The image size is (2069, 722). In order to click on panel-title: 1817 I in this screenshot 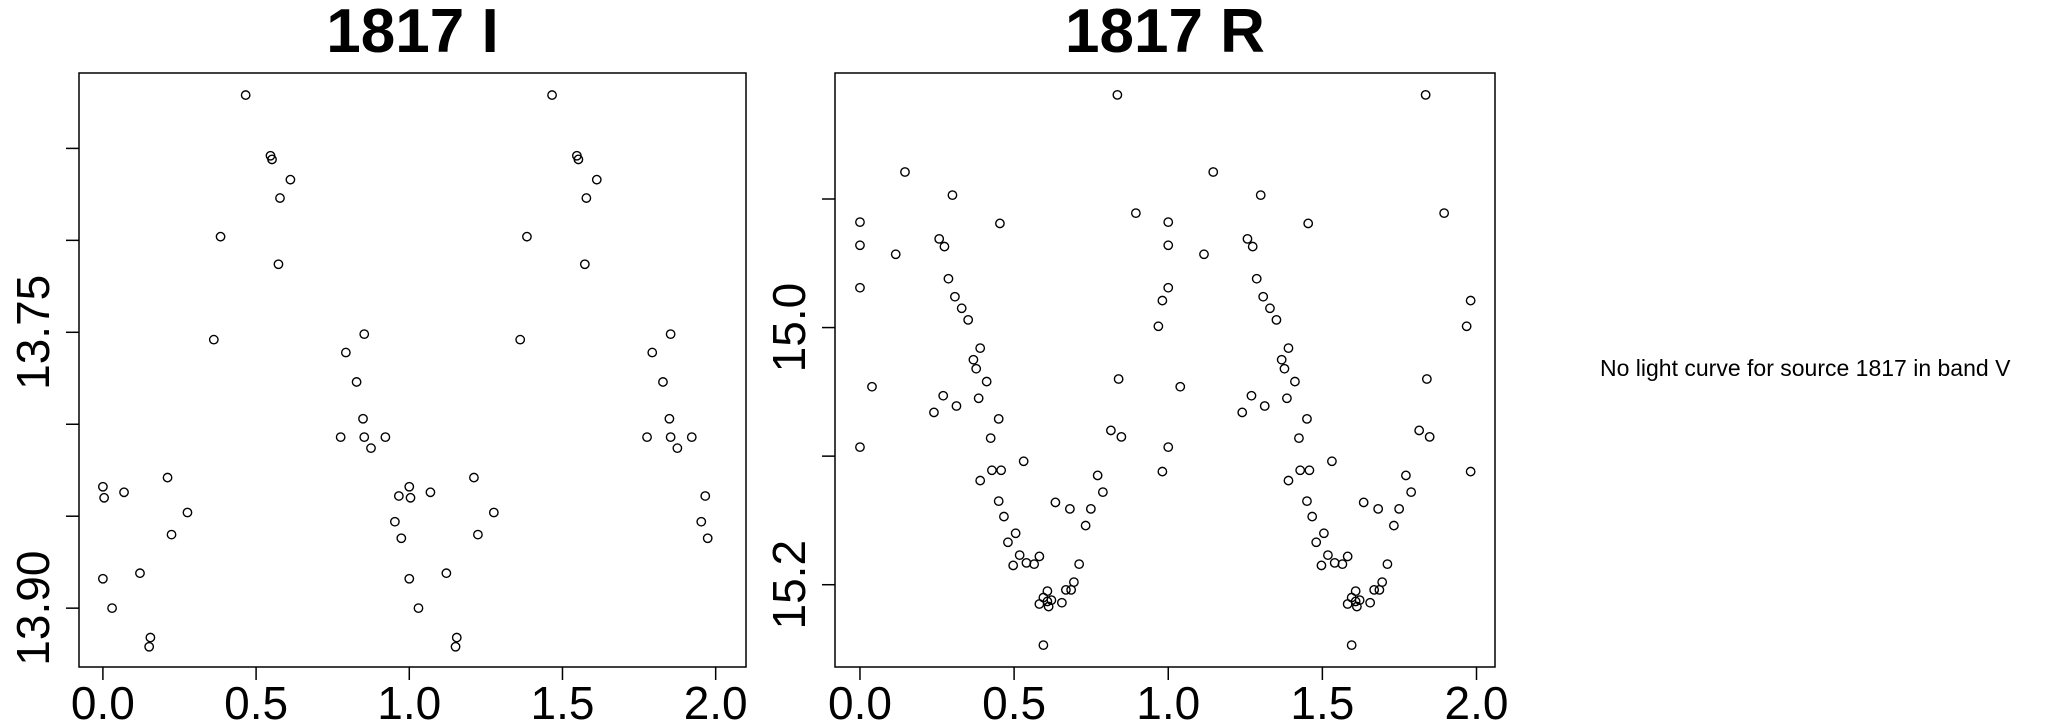, I will do `click(412, 33)`.